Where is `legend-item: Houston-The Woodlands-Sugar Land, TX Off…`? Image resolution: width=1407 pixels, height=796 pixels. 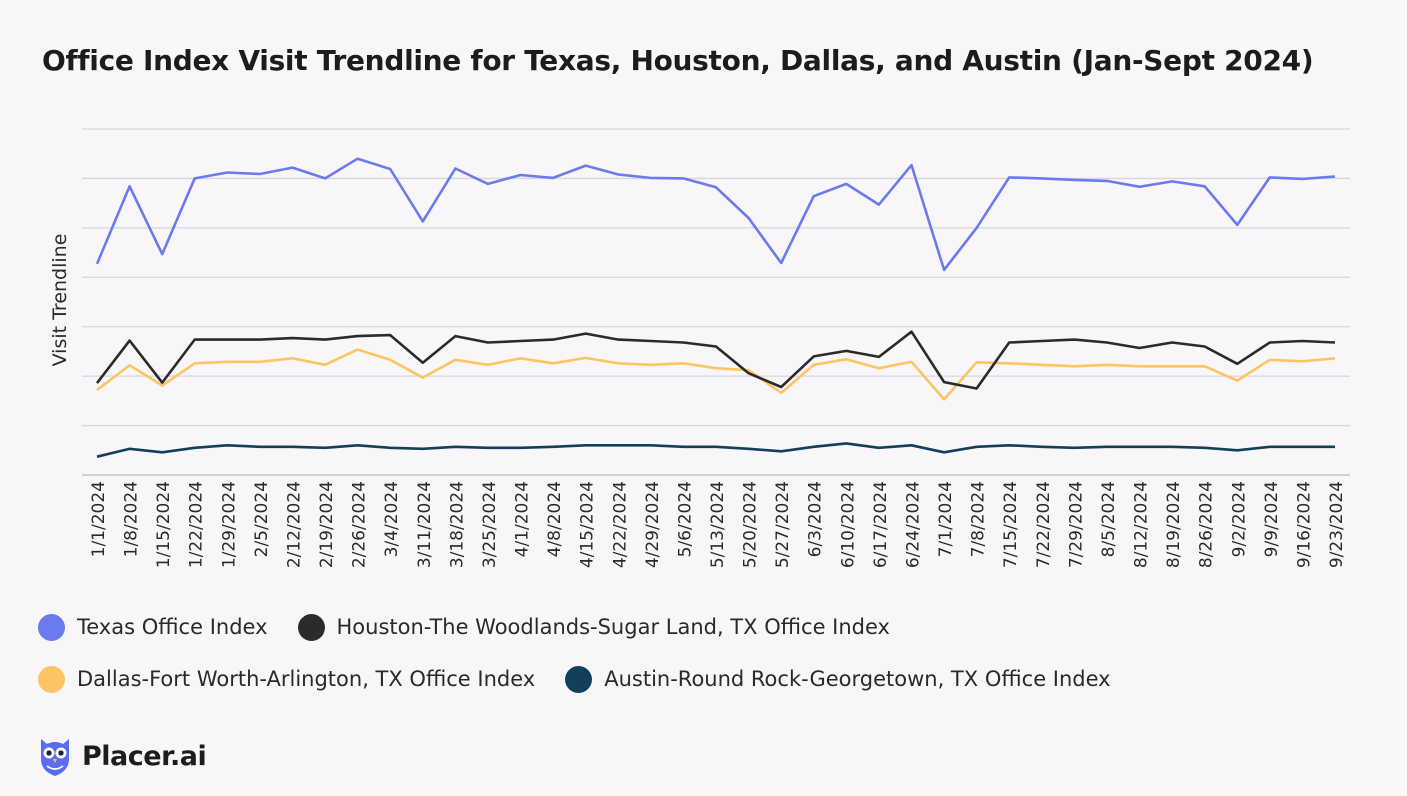
legend-item: Houston-The Woodlands-Sugar Land, TX Off… is located at coordinates (593, 627).